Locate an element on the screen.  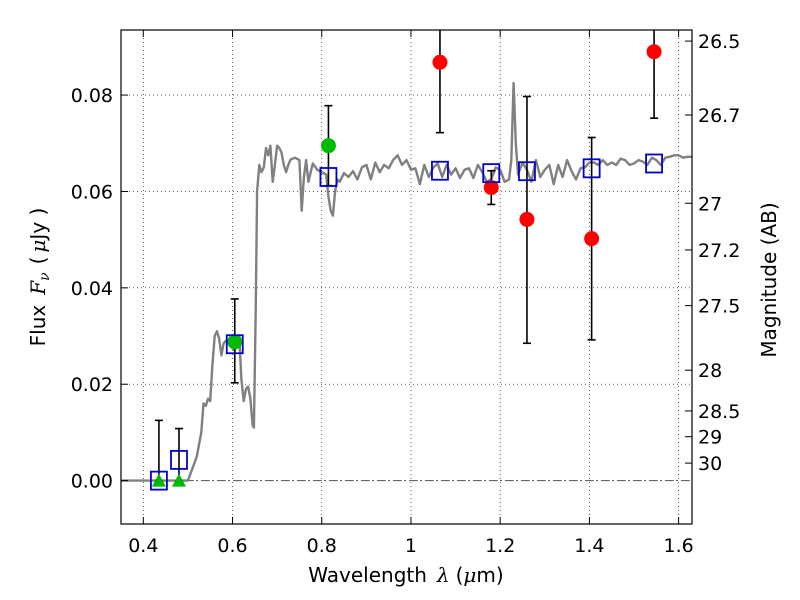
y-tick-label: 0.08 is located at coordinates (92, 96).